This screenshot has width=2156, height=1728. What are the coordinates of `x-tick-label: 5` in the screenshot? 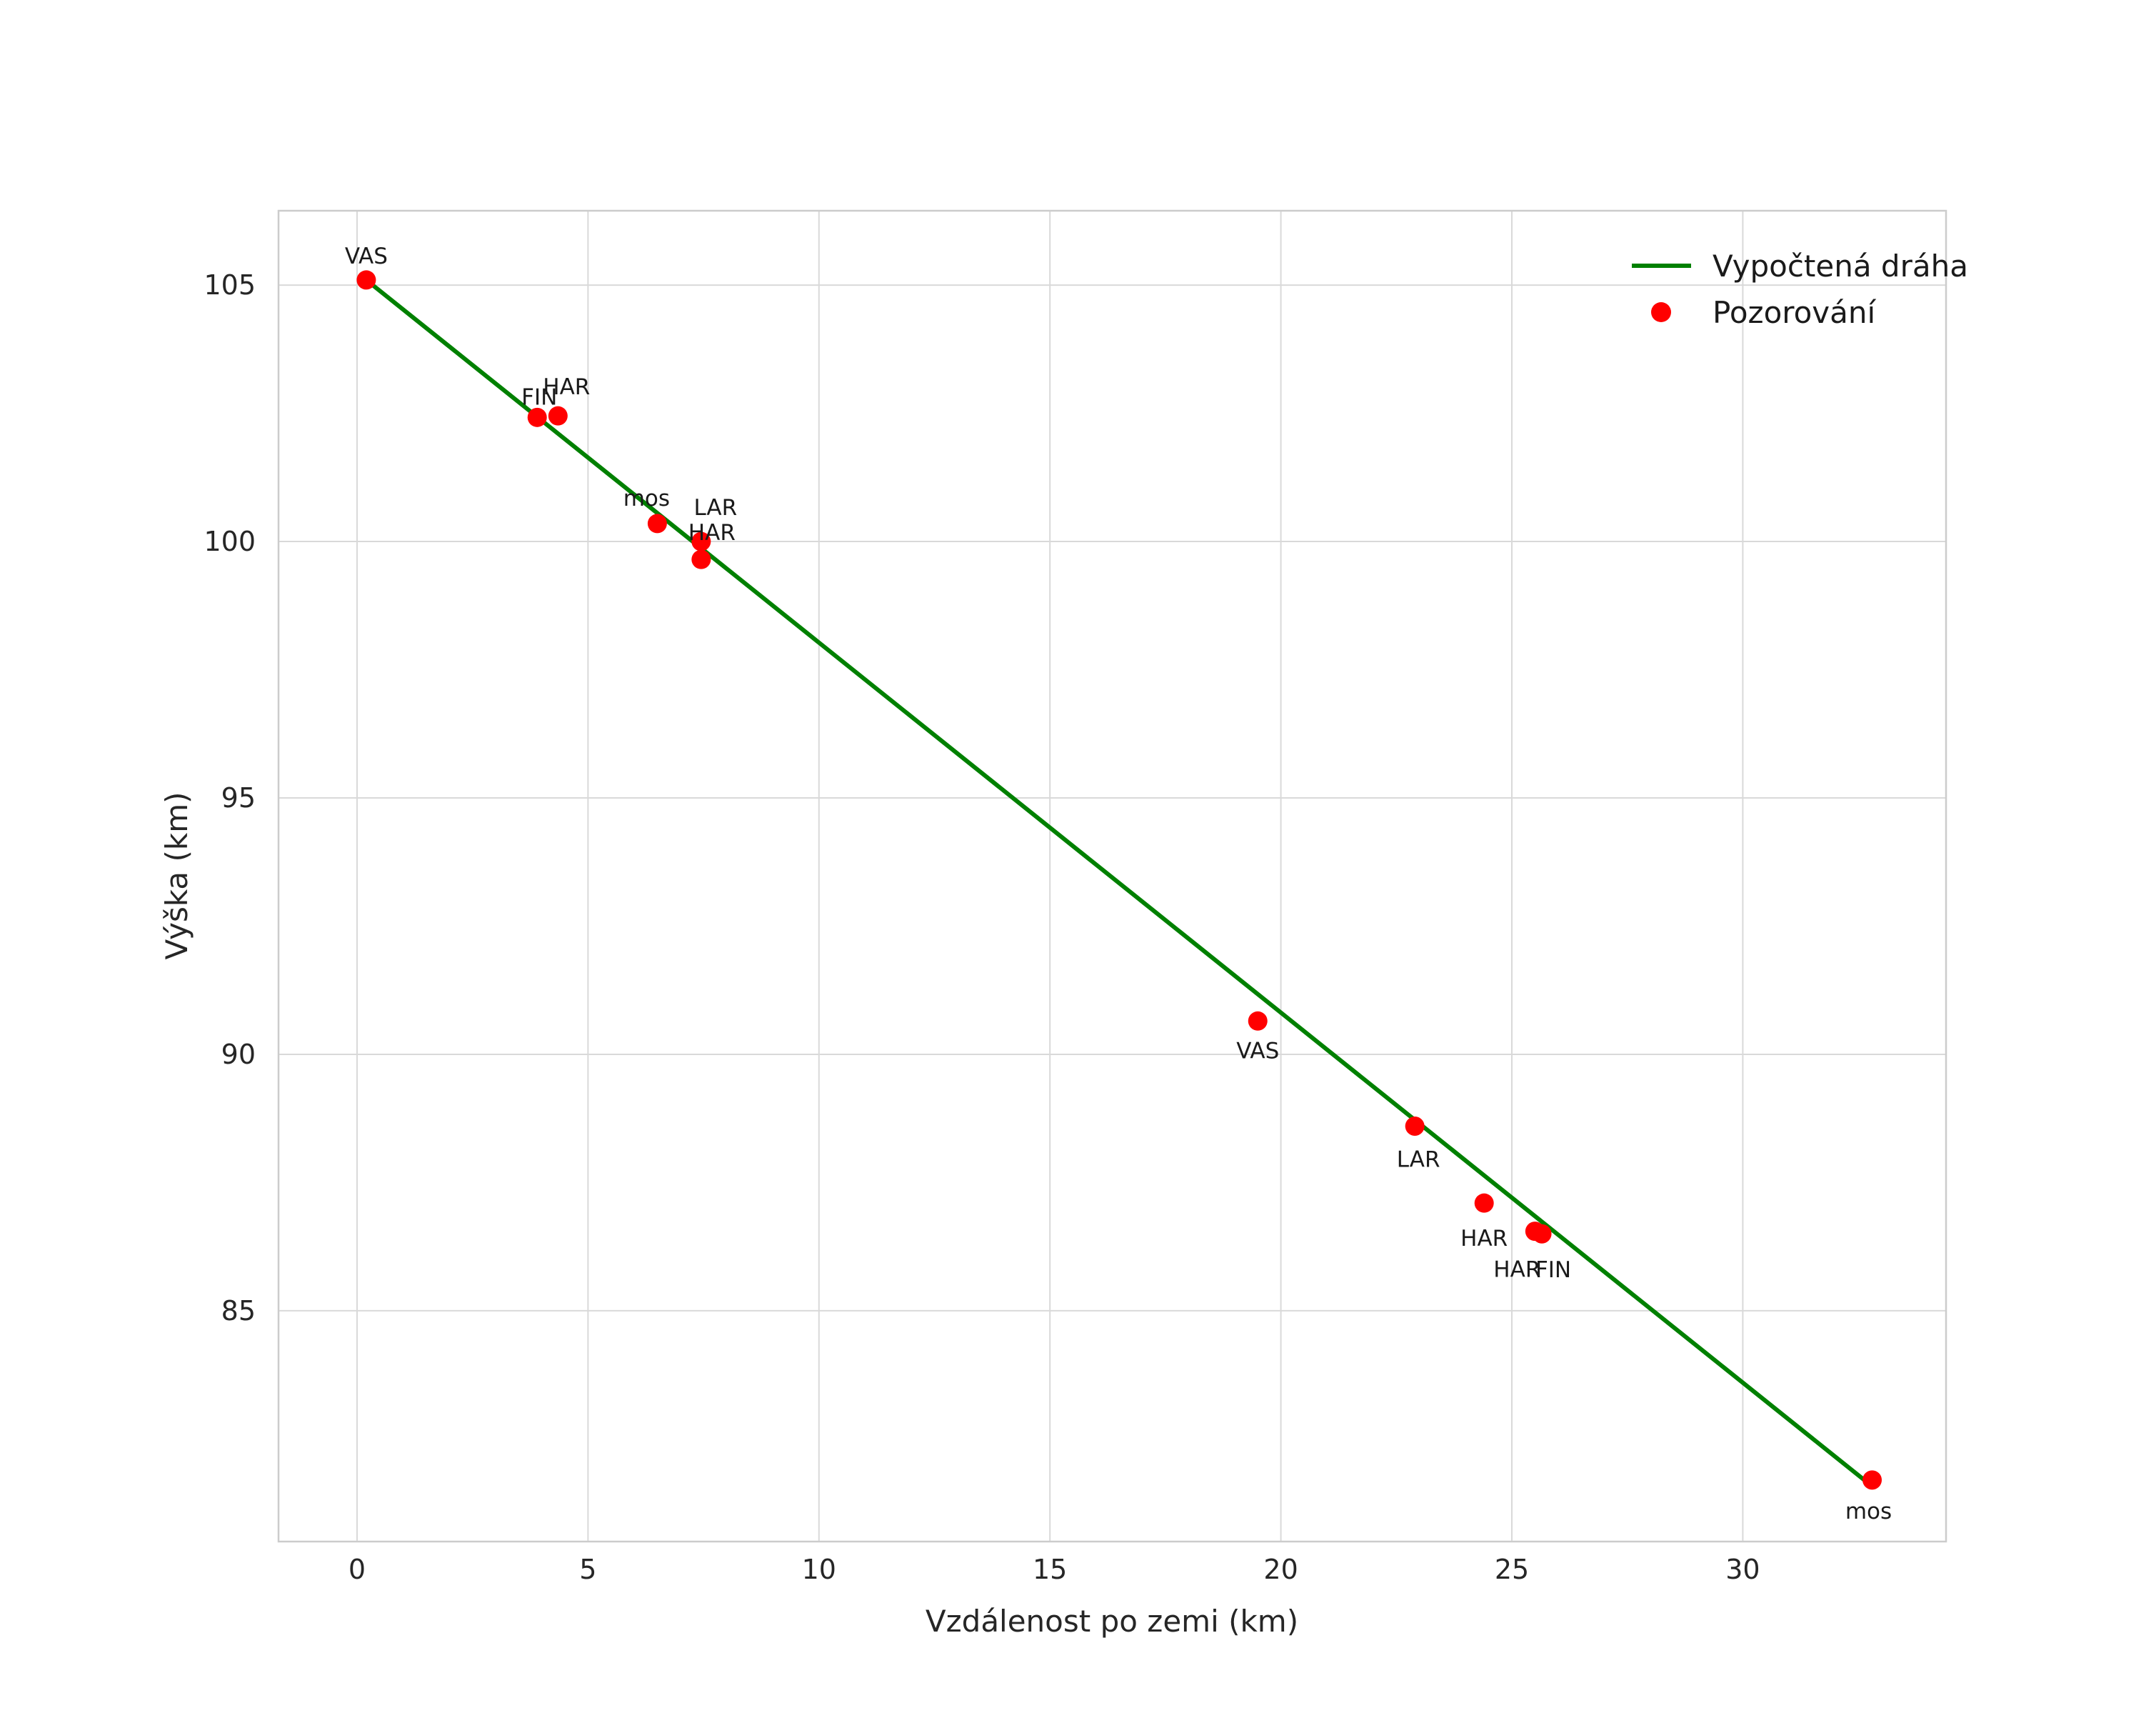 It's located at (587, 1569).